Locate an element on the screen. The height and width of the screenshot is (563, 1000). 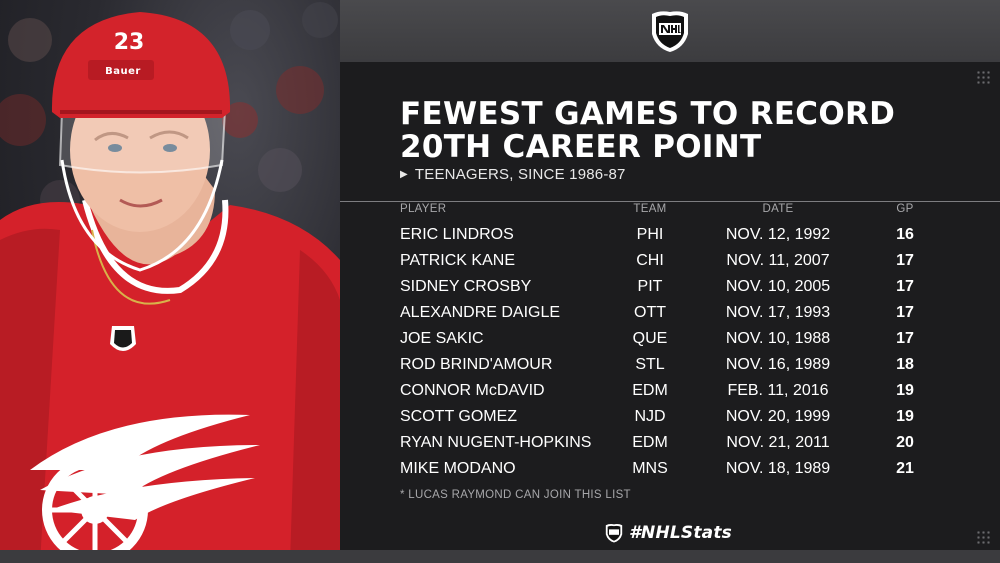
date: NOV. 11, 2007 is located at coordinates (778, 260).